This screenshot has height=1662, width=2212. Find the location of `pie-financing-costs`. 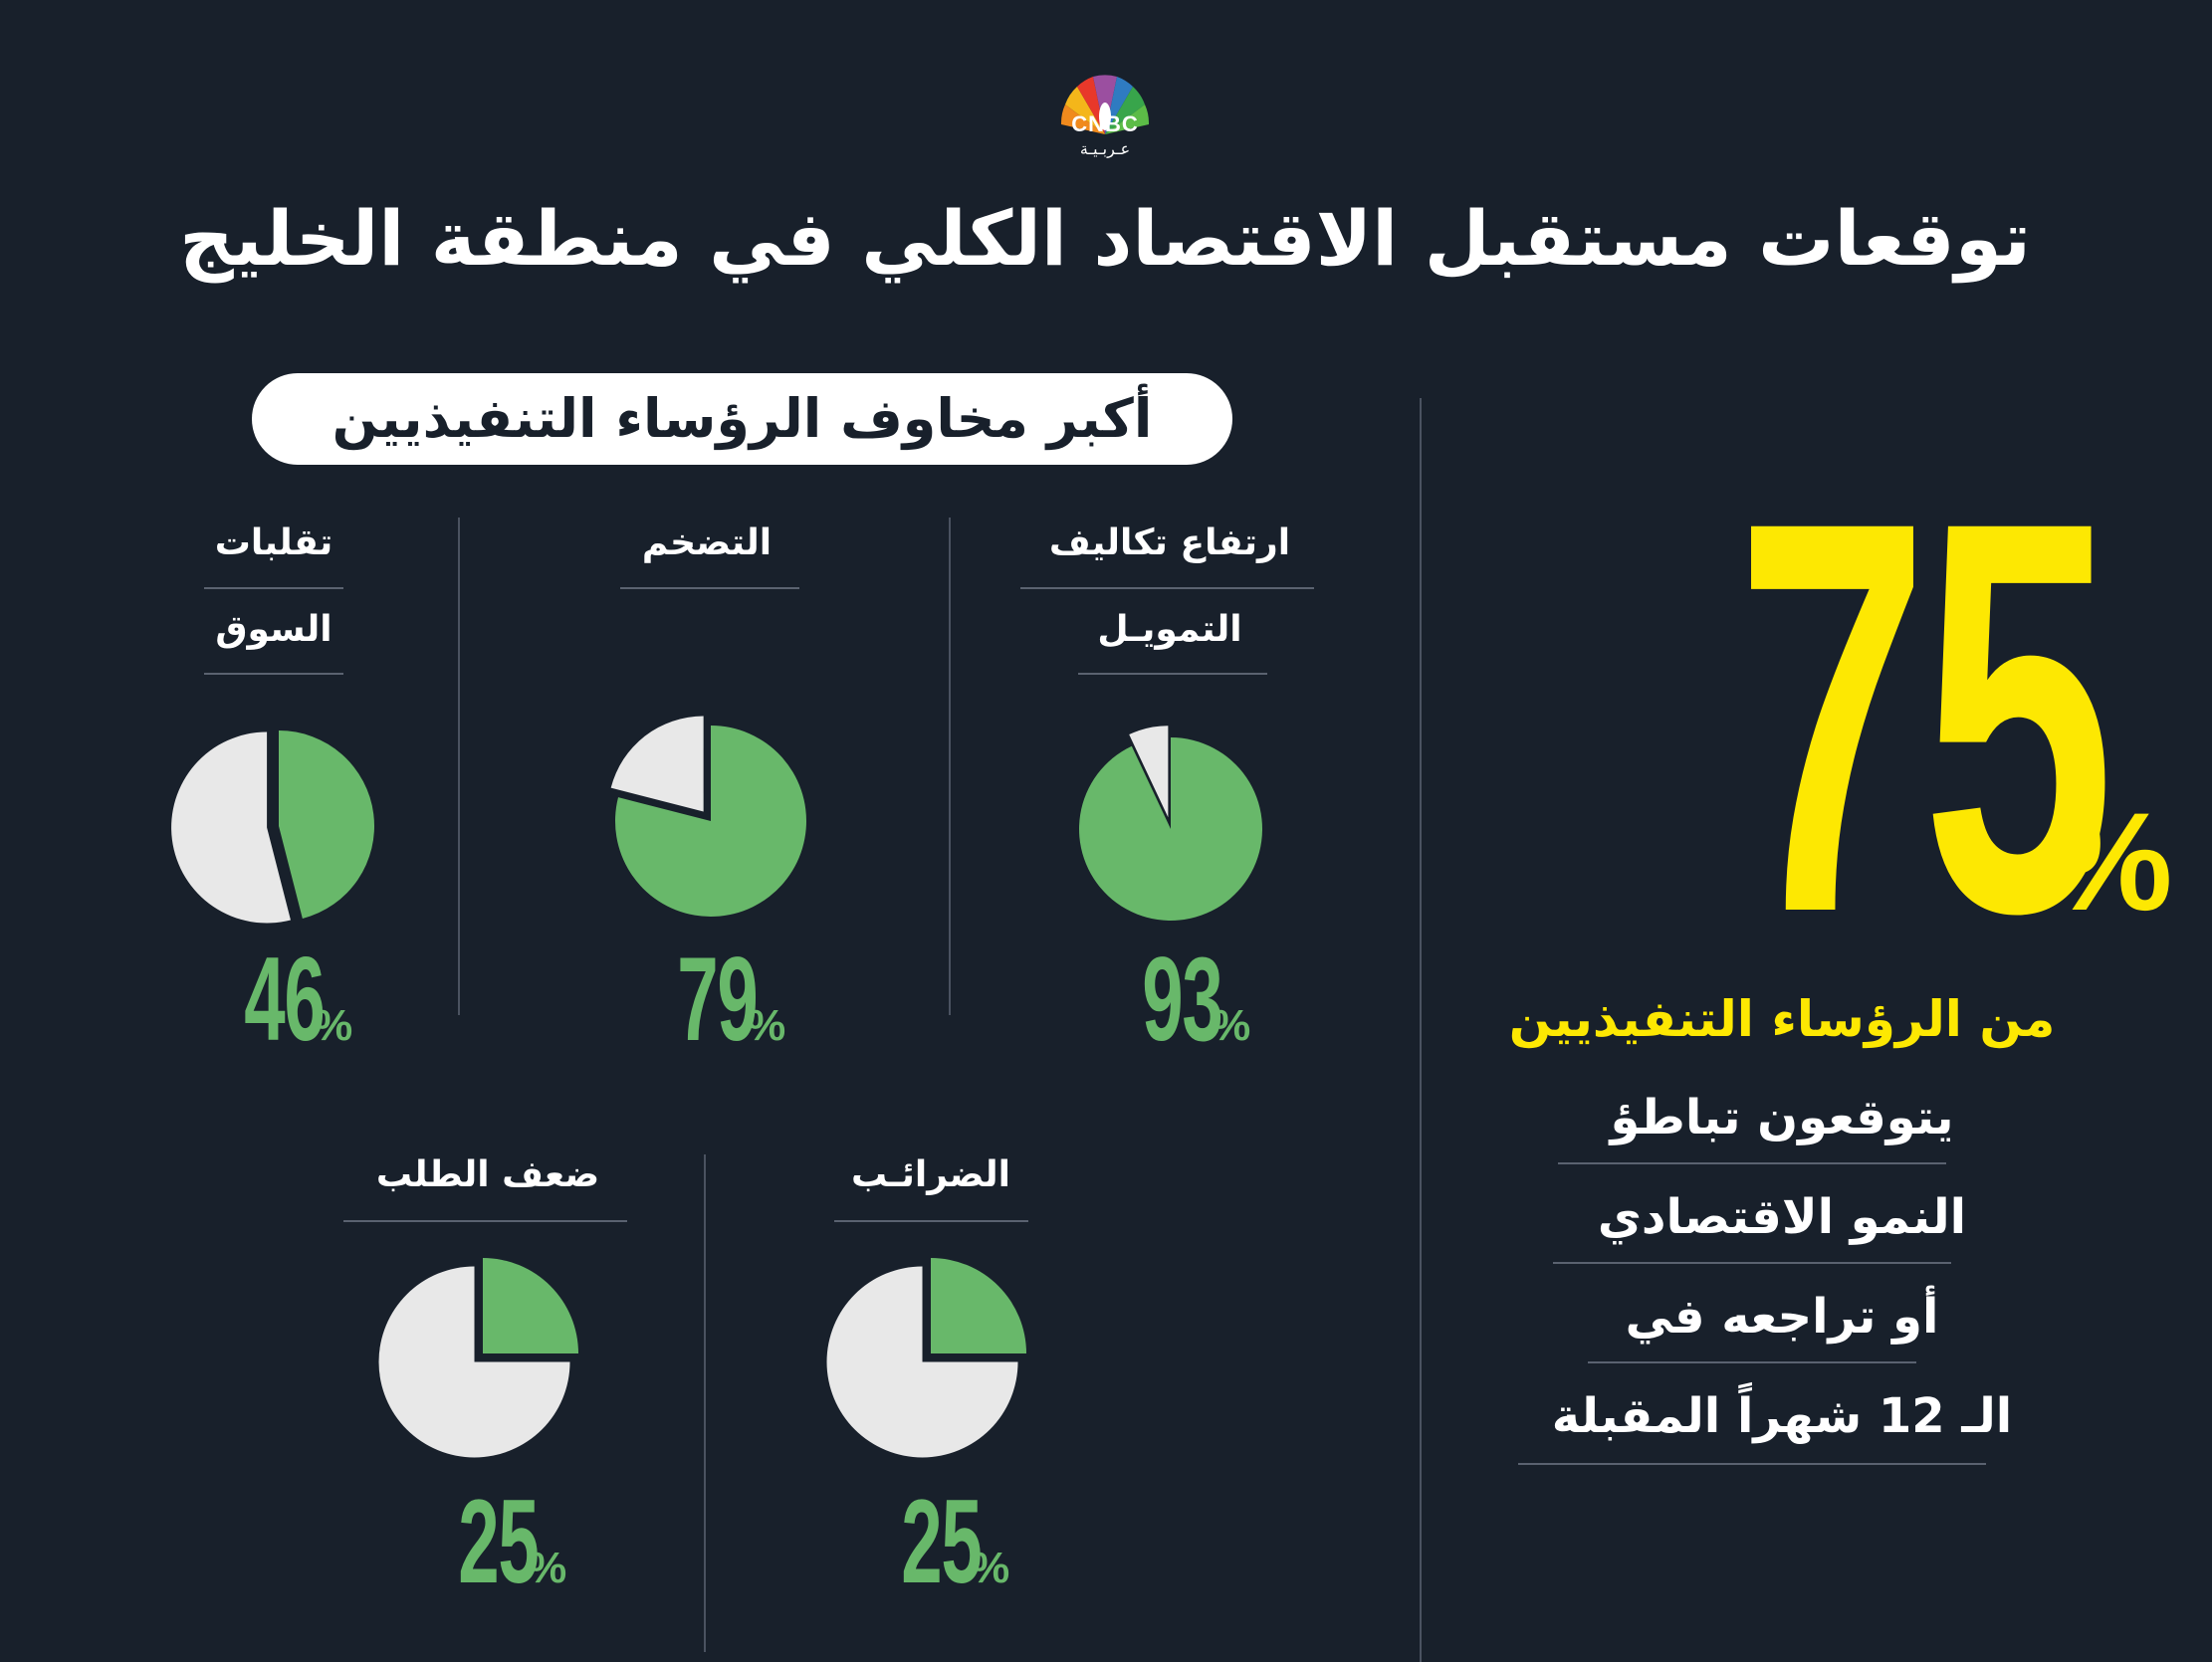

pie-financing-costs is located at coordinates (1170, 823).